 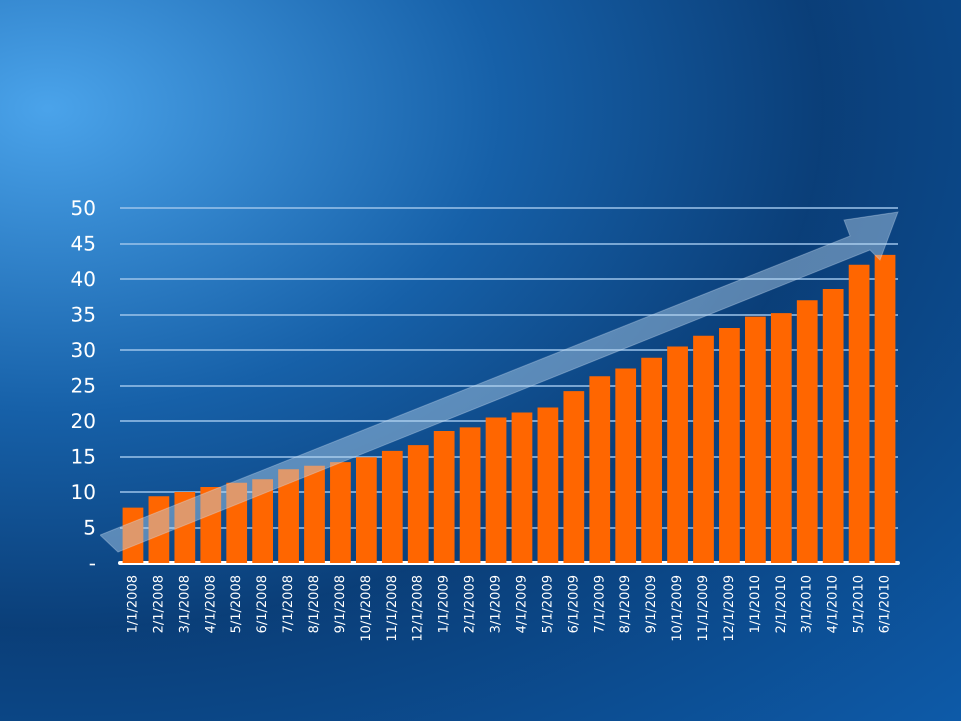 I want to click on x-tick-label: 9/1/2008, so click(x=340, y=604).